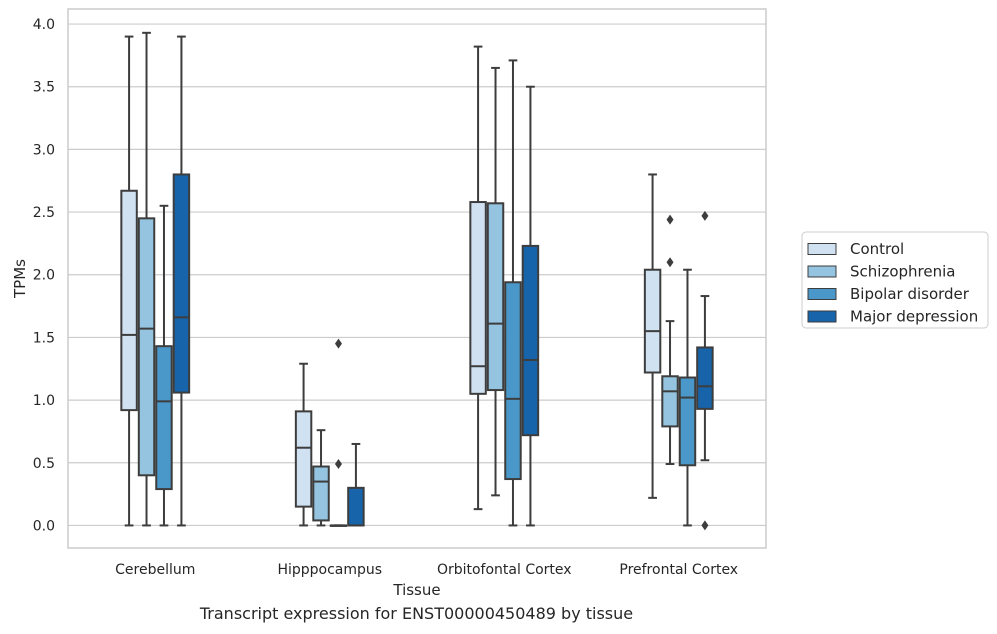  What do you see at coordinates (44, 464) in the screenshot?
I see `y-tick-label: 0.5` at bounding box center [44, 464].